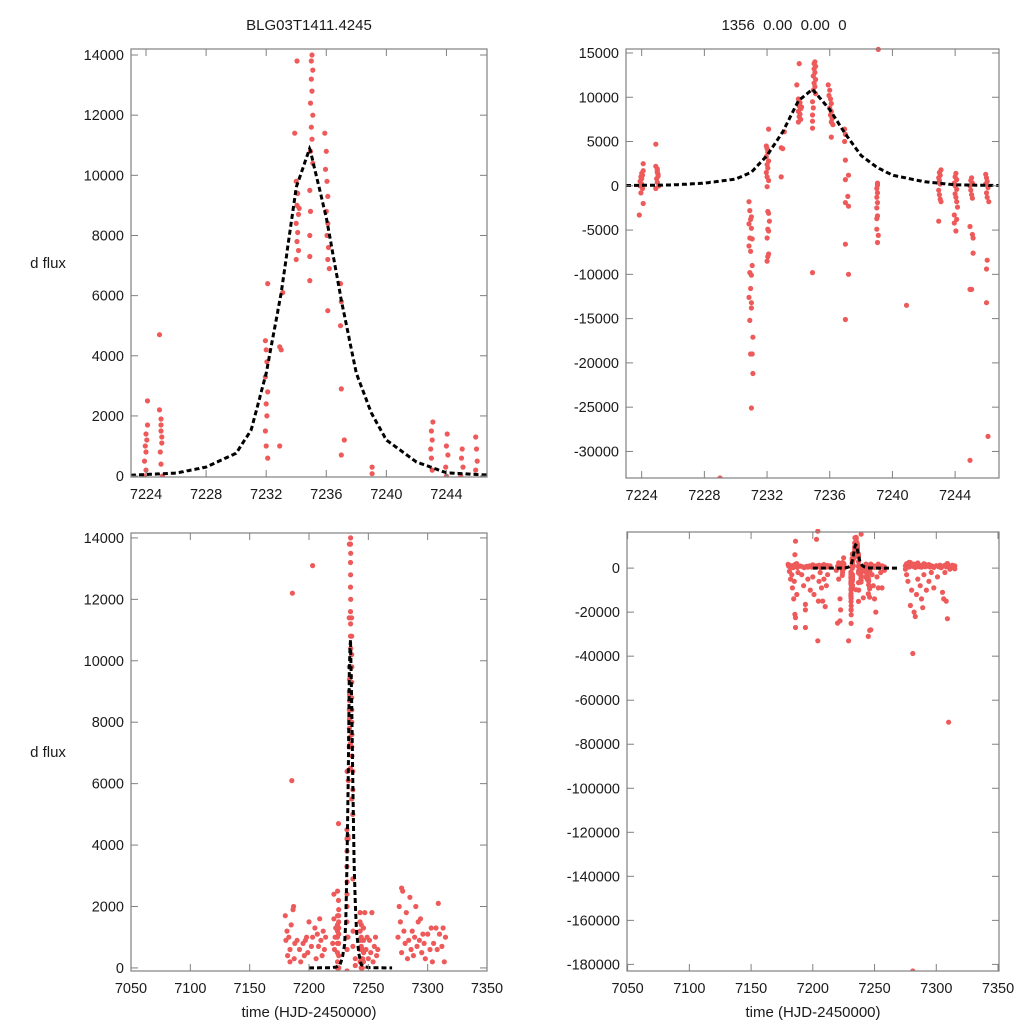  I want to click on x-tick-label: 7300, so click(428, 989).